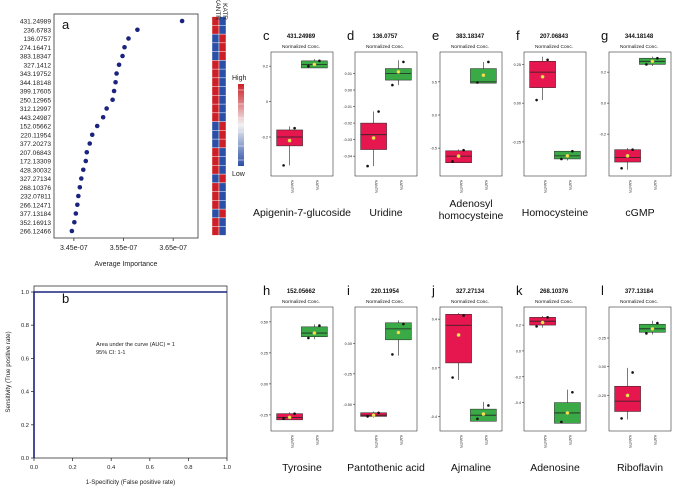 This screenshot has height=501, width=685. I want to click on y-tick-label-b: 0.4, so click(25, 393).